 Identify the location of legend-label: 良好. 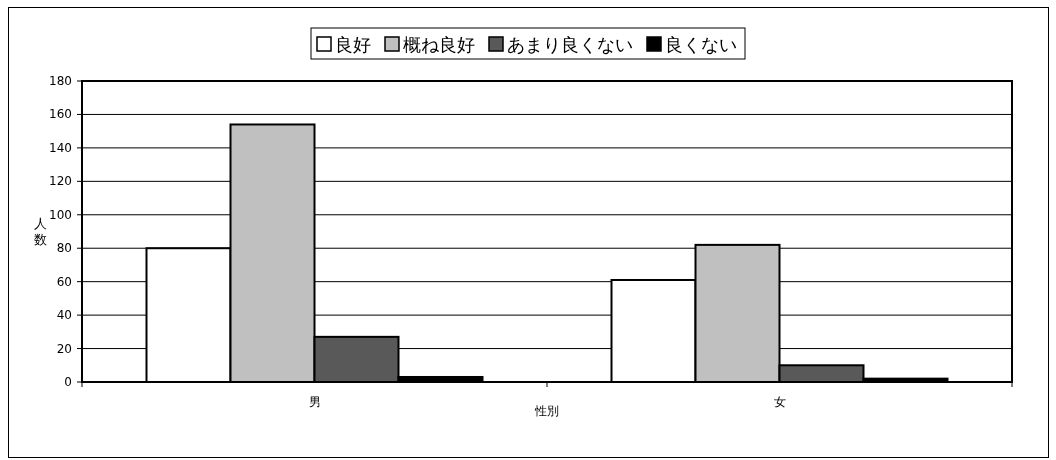
(353, 44).